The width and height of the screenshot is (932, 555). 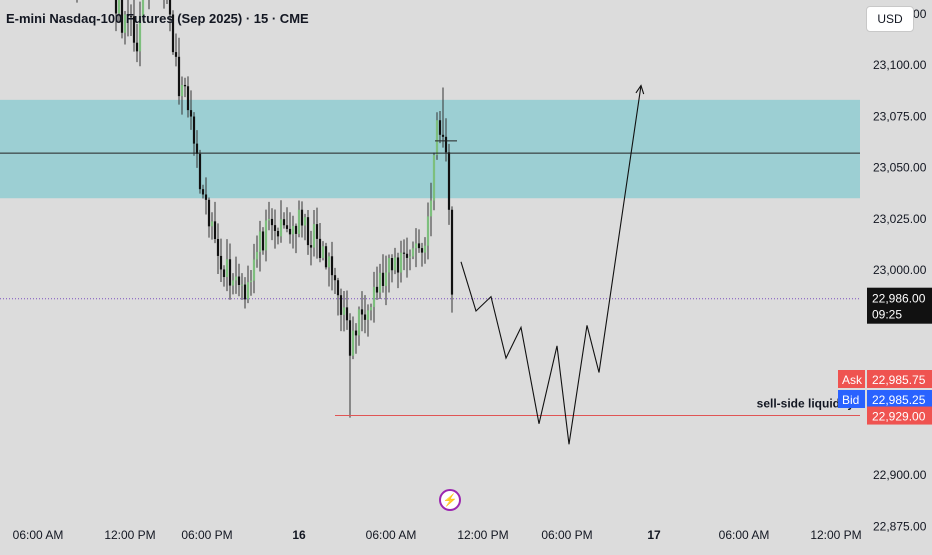 I want to click on time-tick-label: 06:00 PM, so click(x=566, y=535).